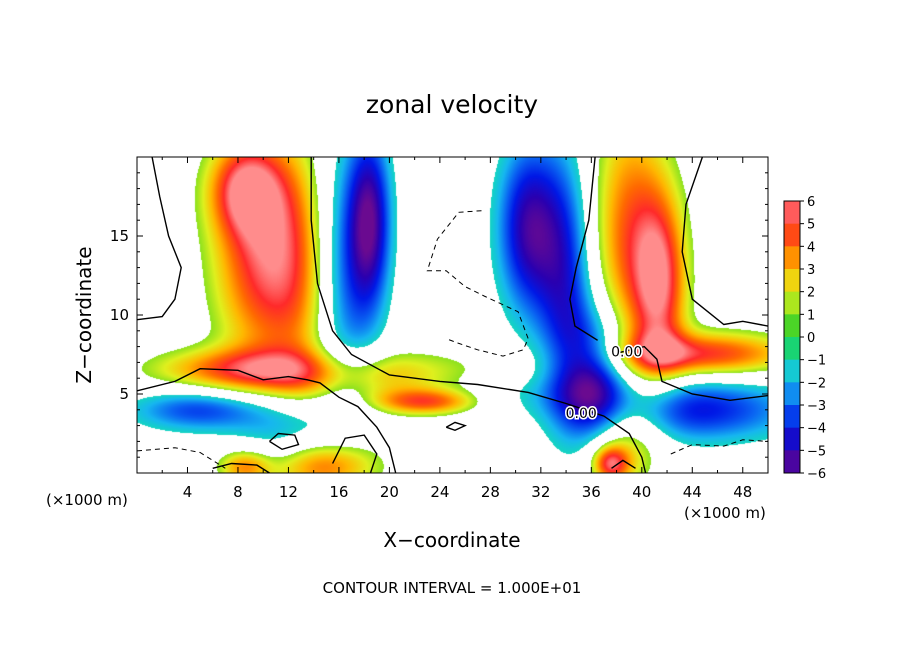 Image resolution: width=904 pixels, height=654 pixels. What do you see at coordinates (389, 492) in the screenshot?
I see `x-tick-label: 20` at bounding box center [389, 492].